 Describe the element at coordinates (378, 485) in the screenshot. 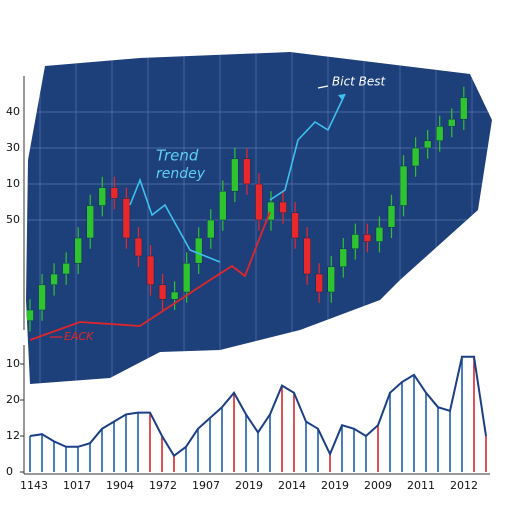

I see `x-tick-label: 2009` at that location.